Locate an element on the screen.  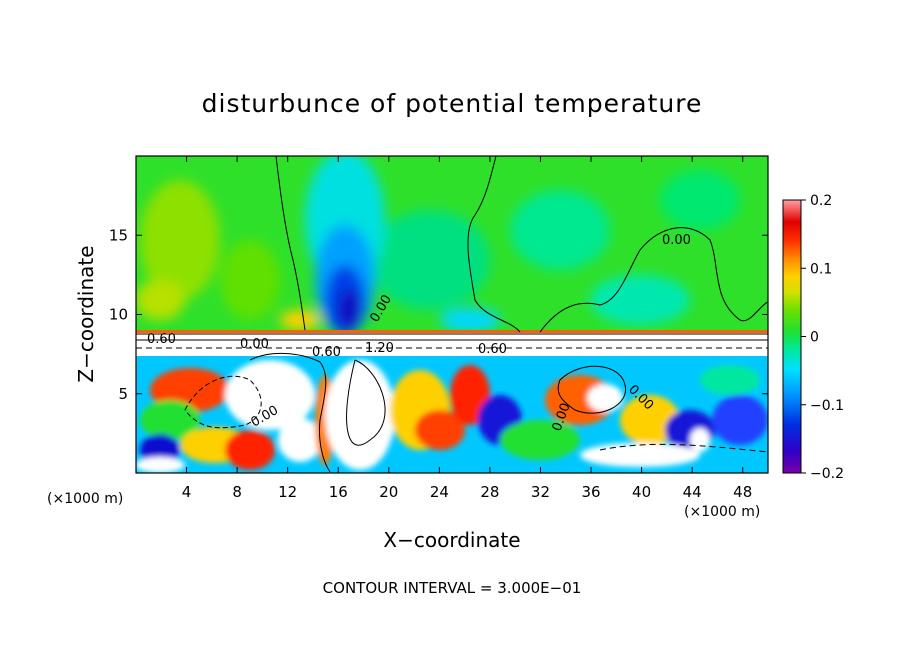
x-tick-label: 16 is located at coordinates (338, 492).